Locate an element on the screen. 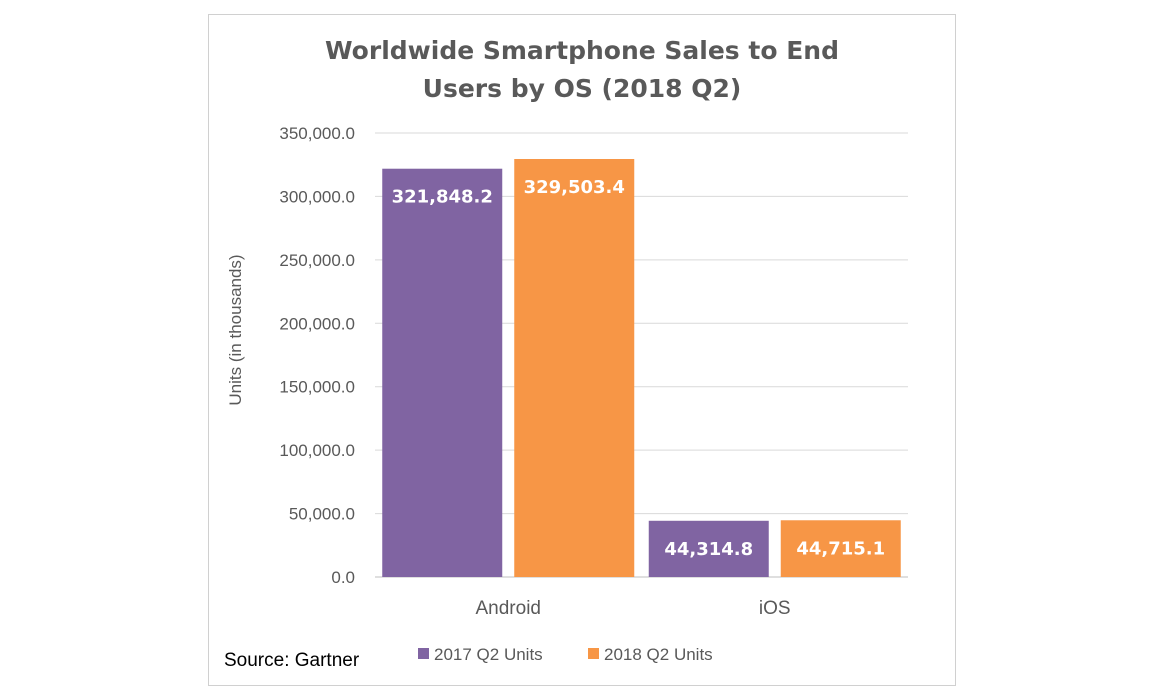 The image size is (1151, 697). data-label: 44,715.1 is located at coordinates (840, 548).